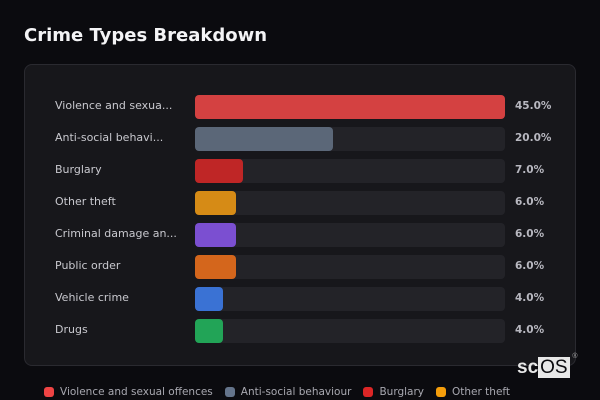 Image resolution: width=600 pixels, height=400 pixels. I want to click on legend-item: Other theft, so click(473, 392).